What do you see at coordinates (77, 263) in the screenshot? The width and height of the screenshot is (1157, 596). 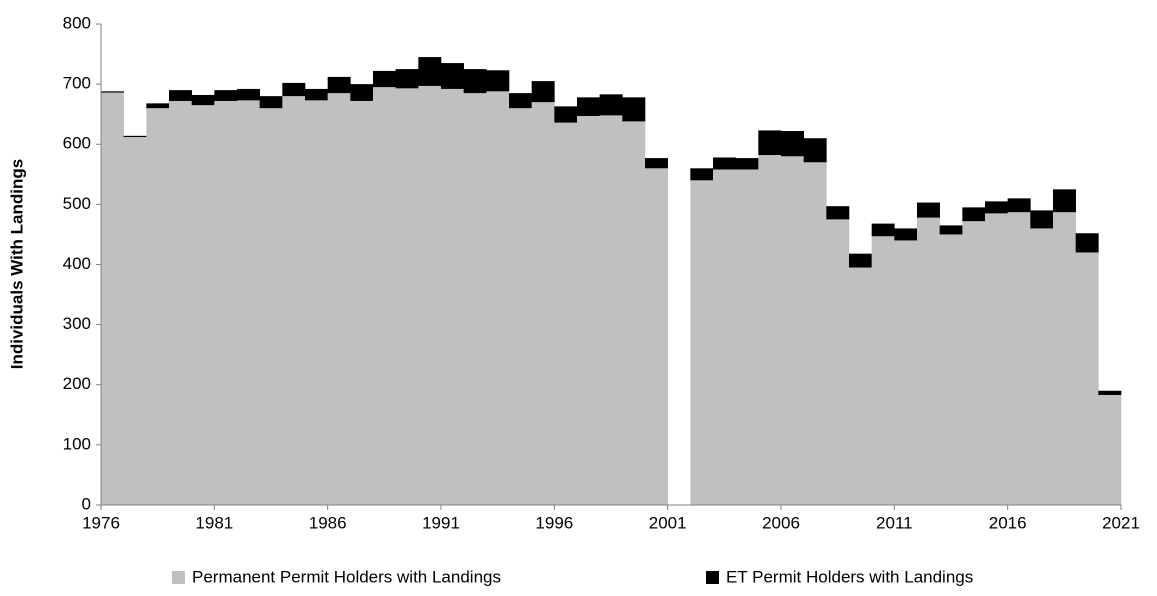 I see `y-tick-label: 400` at bounding box center [77, 263].